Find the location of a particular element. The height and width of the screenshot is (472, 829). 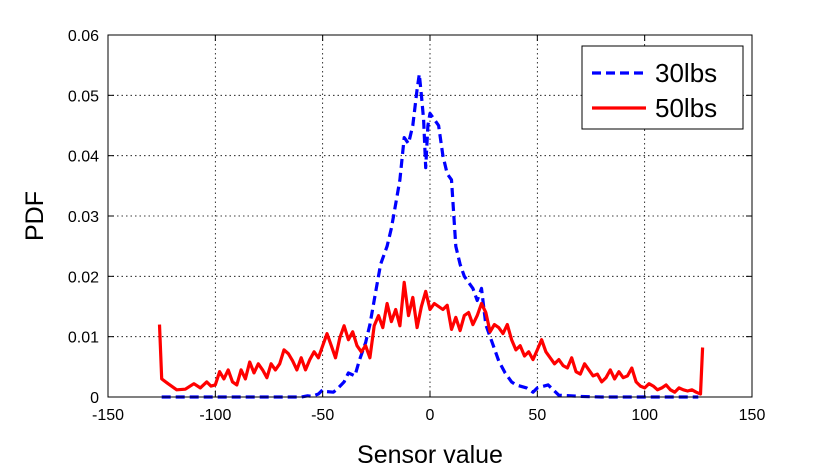

x-tick-label: -100 is located at coordinates (215, 415).